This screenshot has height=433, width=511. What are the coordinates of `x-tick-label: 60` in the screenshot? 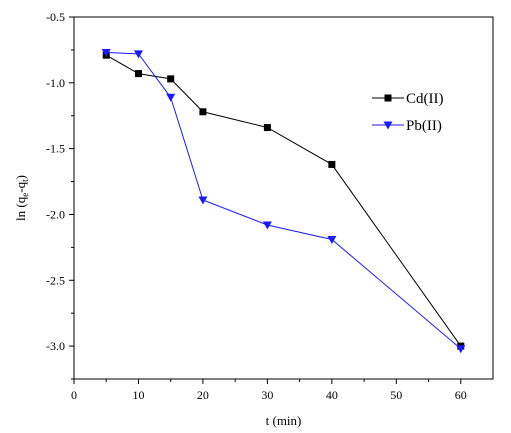 It's located at (461, 395).